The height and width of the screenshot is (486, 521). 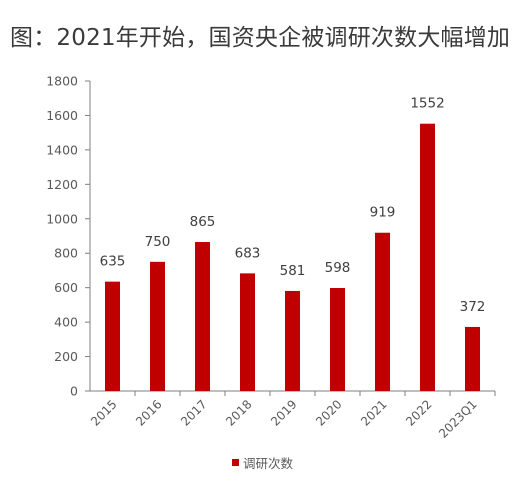 What do you see at coordinates (383, 213) in the screenshot?
I see `data-label: 919` at bounding box center [383, 213].